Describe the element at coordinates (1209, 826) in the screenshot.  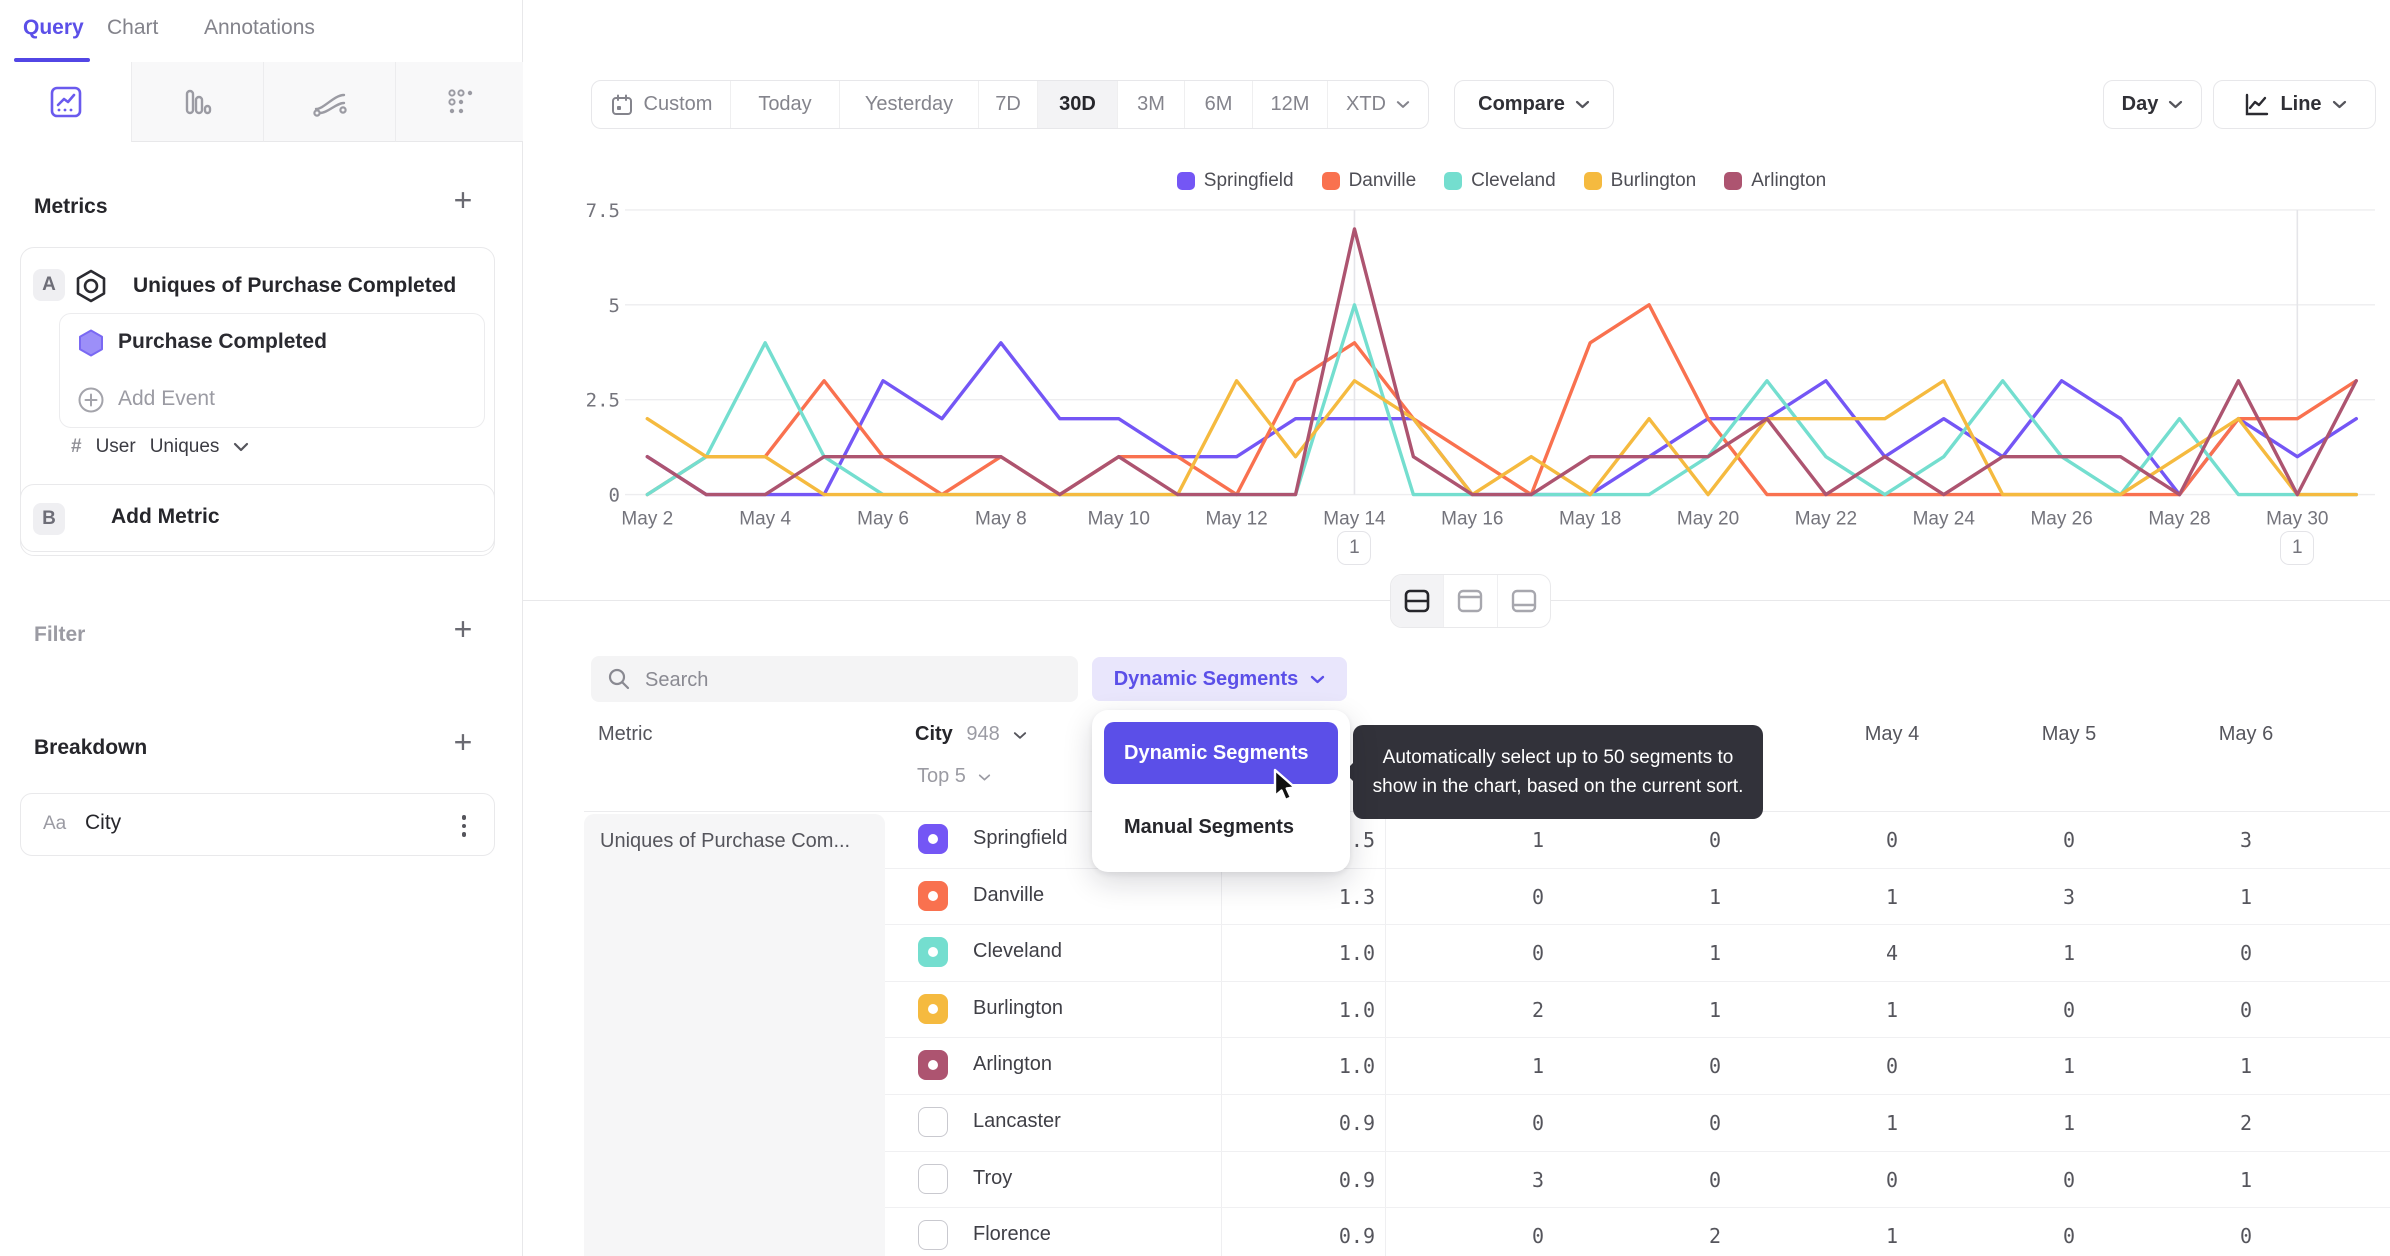
I see `menu-item-manual-segments: Manual Segments` at that location.